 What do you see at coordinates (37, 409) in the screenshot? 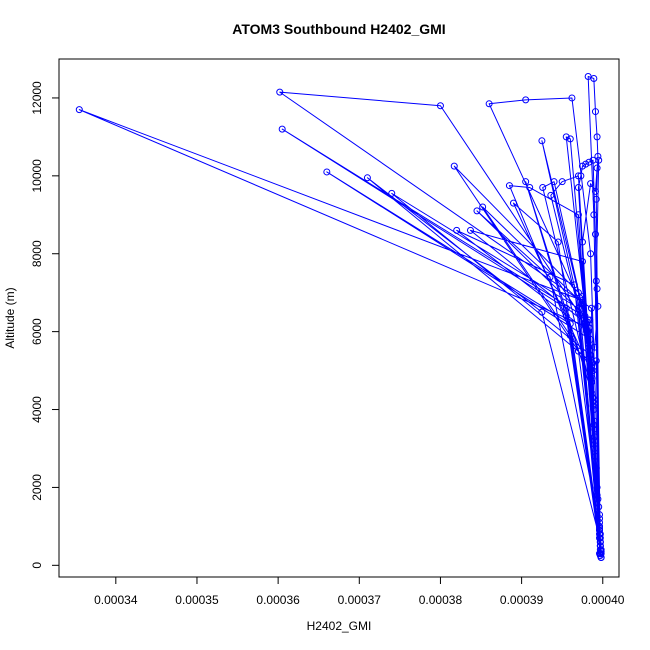
I see `y-tick-label: 4000` at bounding box center [37, 409].